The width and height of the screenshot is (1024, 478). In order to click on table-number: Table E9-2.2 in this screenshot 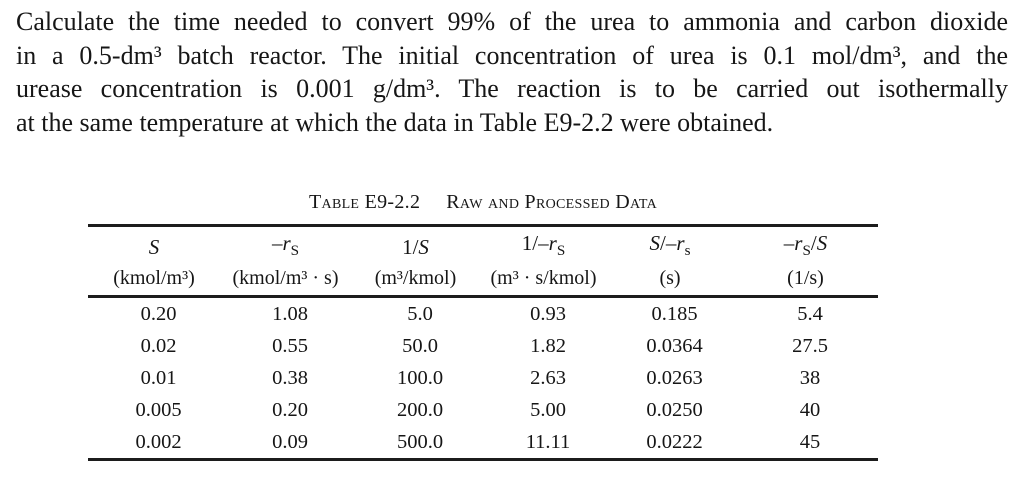, I will do `click(365, 202)`.